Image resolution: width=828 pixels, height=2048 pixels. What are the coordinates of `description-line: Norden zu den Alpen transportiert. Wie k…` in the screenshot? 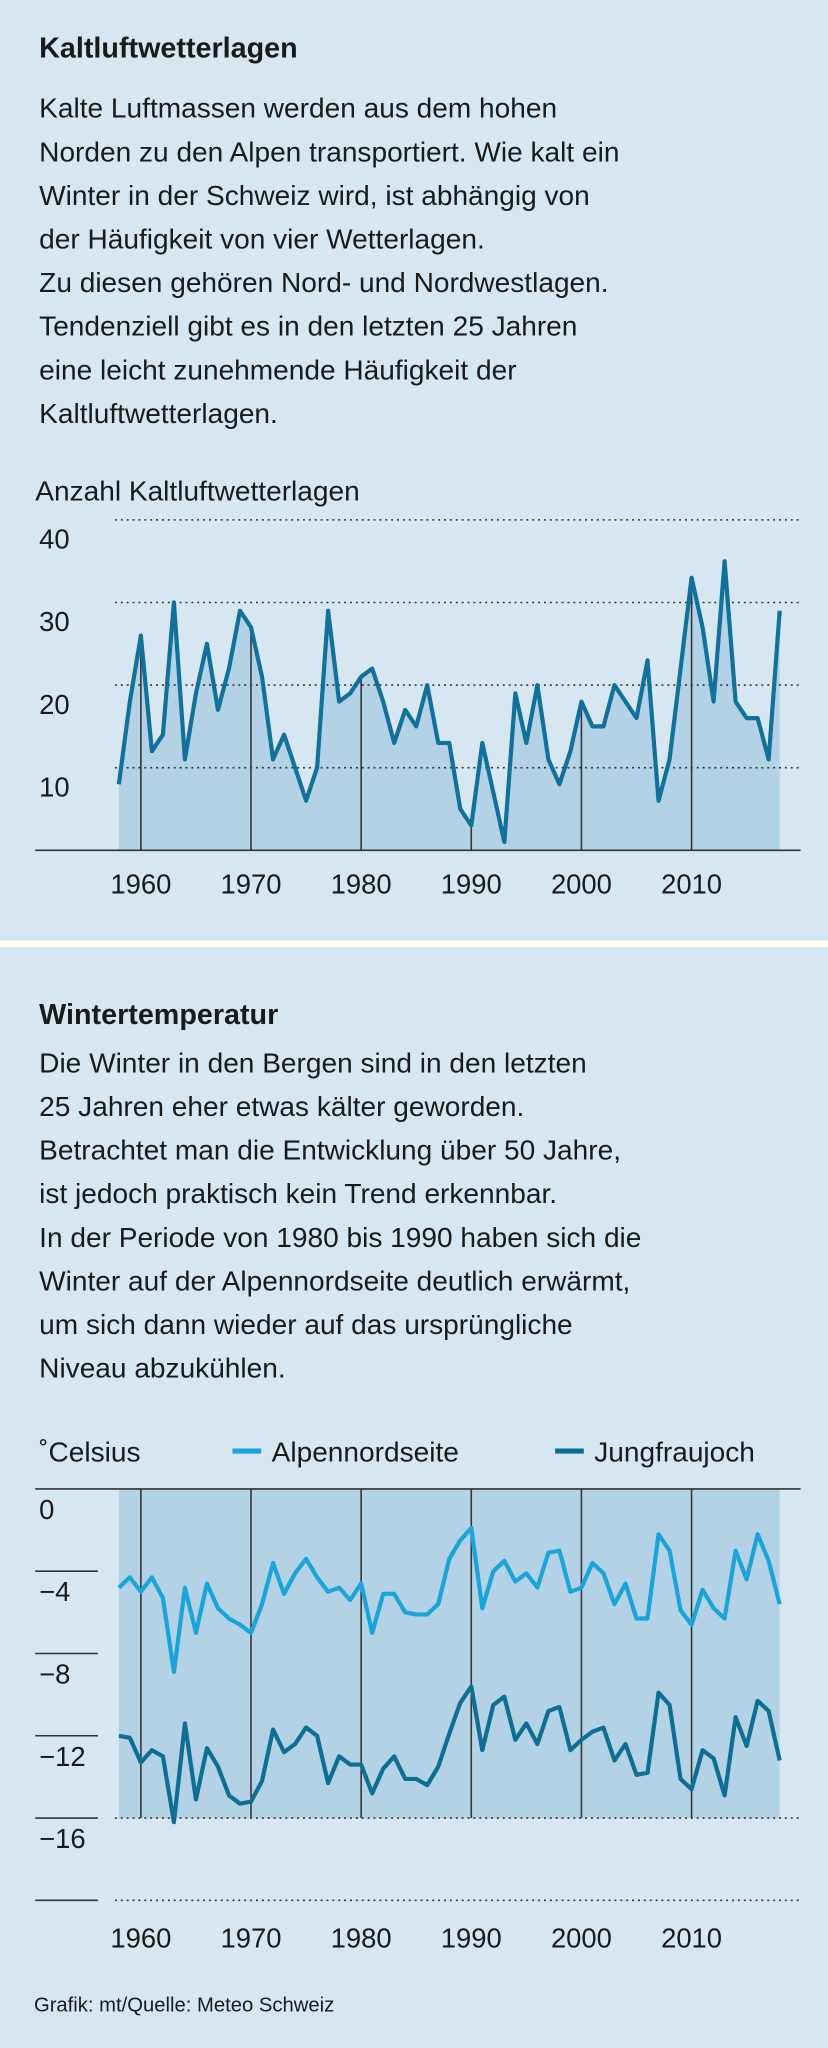 It's located at (329, 151).